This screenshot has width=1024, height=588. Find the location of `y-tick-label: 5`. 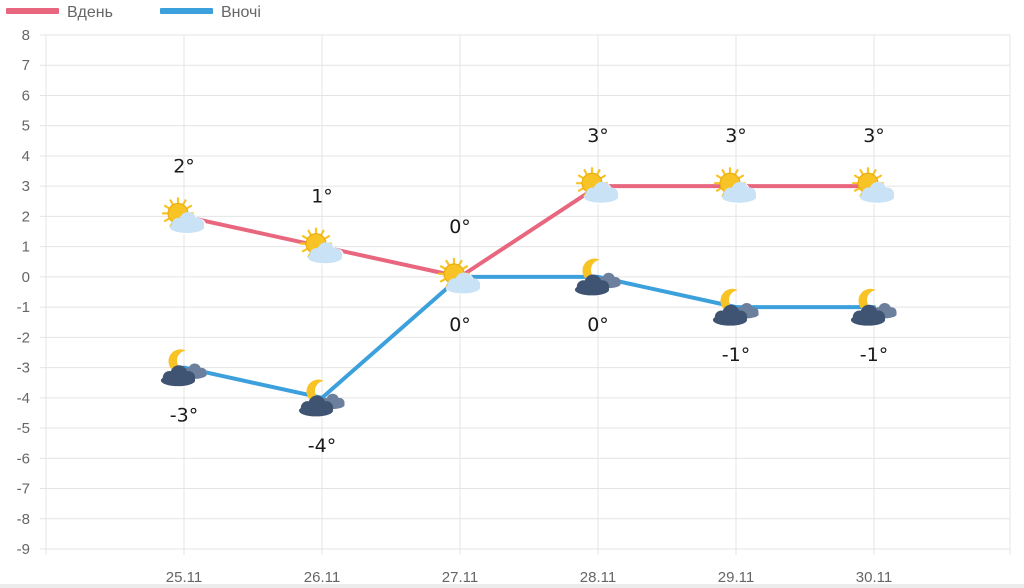

y-tick-label: 5 is located at coordinates (26, 126).